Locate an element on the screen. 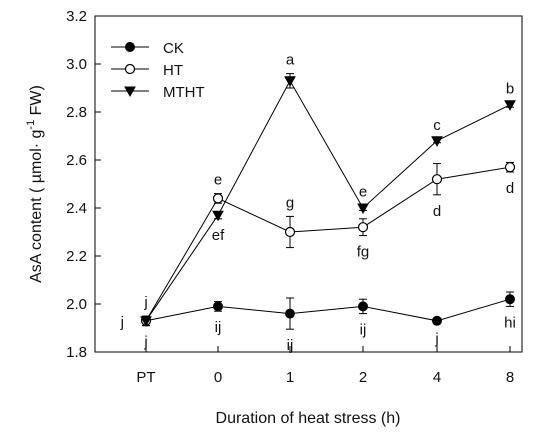 The width and height of the screenshot is (550, 438). legend-label: MTHT is located at coordinates (184, 92).